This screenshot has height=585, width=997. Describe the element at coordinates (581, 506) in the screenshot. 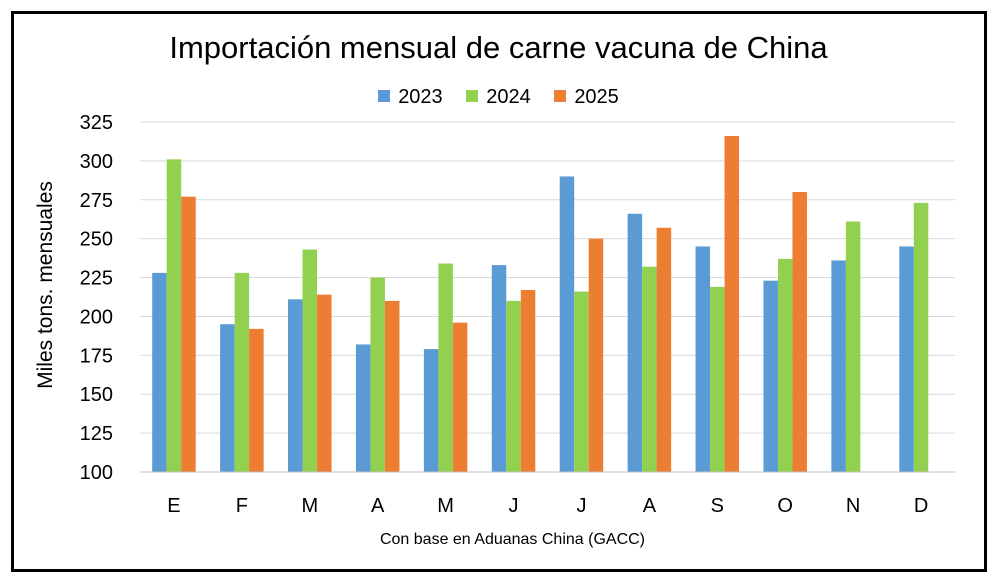

I see `x-tick-label-7: J` at that location.